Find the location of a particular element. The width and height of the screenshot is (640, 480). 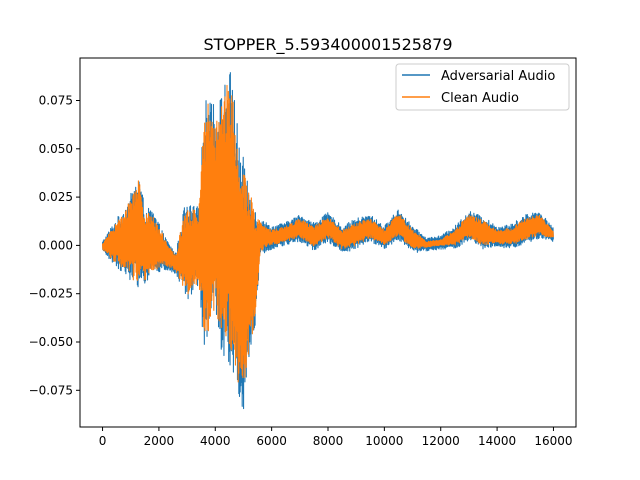

chart-title: STOPPER_5.593400001525879 is located at coordinates (327, 45).